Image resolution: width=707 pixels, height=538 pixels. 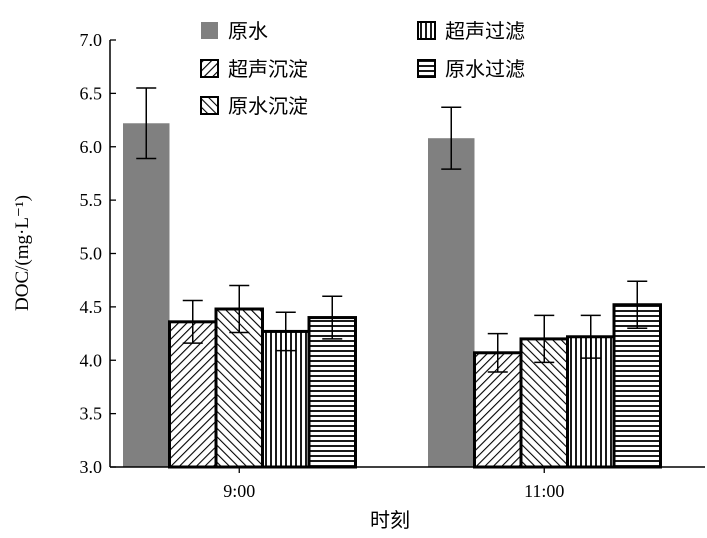 What do you see at coordinates (485, 69) in the screenshot?
I see `legend-label: 原水过滤` at bounding box center [485, 69].